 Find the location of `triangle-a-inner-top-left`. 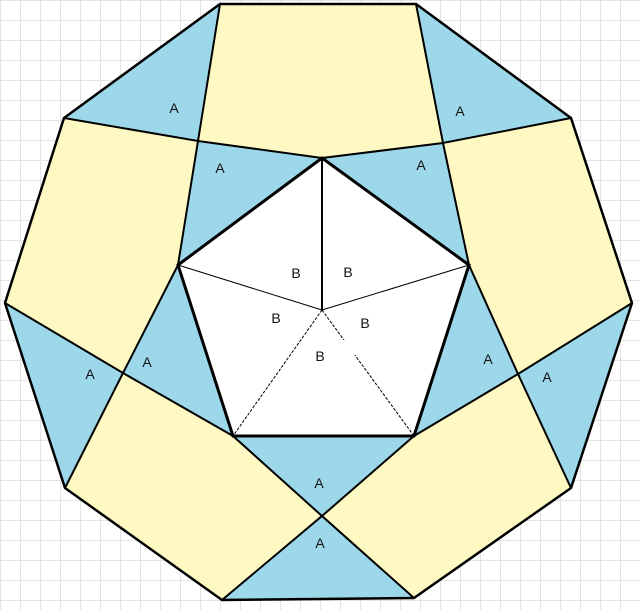

triangle-a-inner-top-left is located at coordinates (250, 203).